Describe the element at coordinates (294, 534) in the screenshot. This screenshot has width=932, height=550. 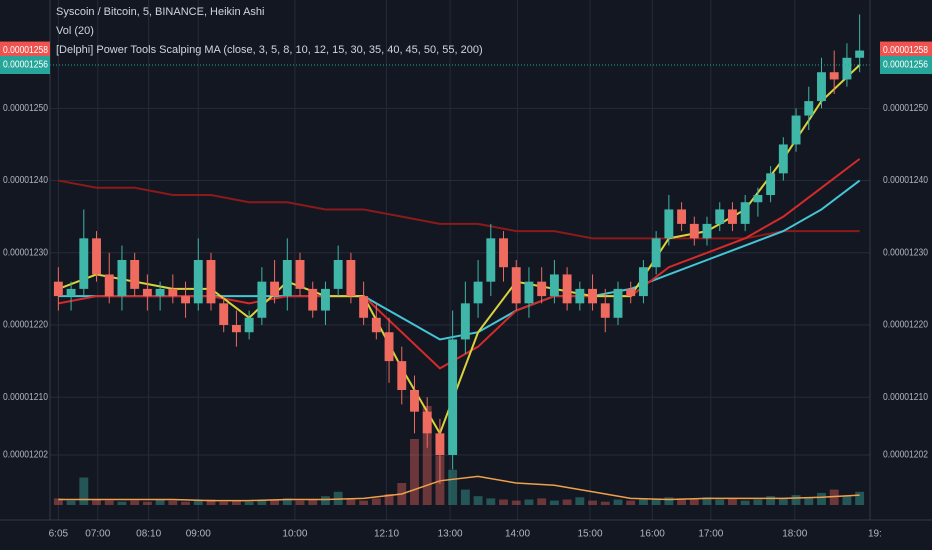
I see `x-tick-label: 10:00` at that location.